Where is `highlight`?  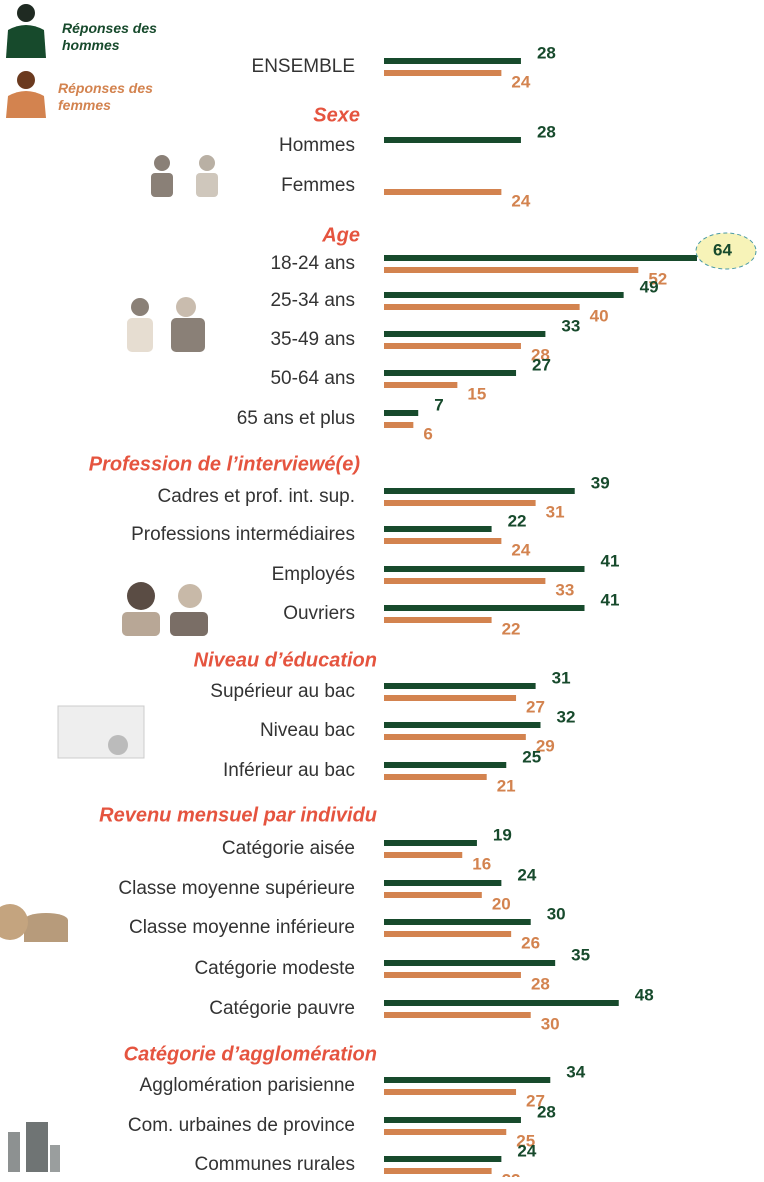
highlight is located at coordinates (726, 251).